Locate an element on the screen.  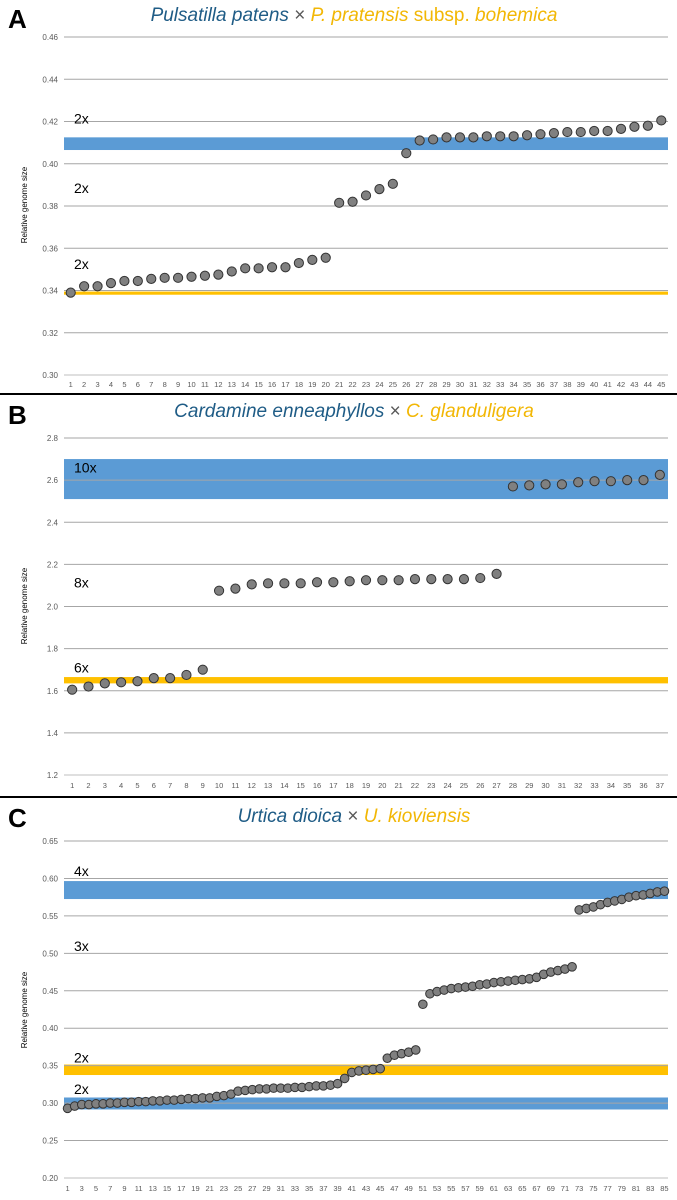
chart-title-part-3: subsp. is located at coordinates (441, 15).